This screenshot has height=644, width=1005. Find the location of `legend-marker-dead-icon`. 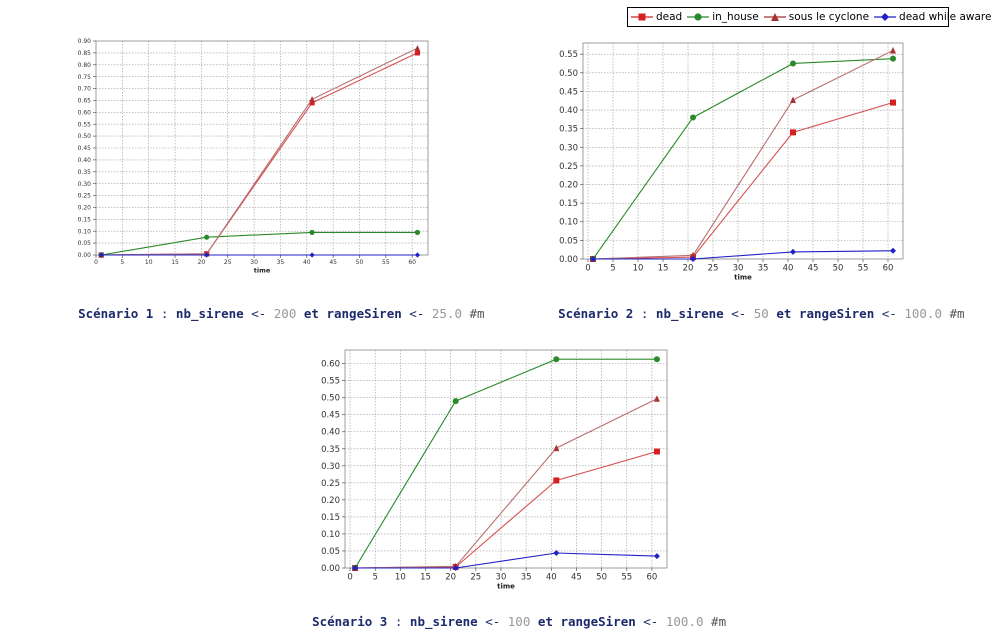

legend-marker-dead-icon is located at coordinates (642, 17).